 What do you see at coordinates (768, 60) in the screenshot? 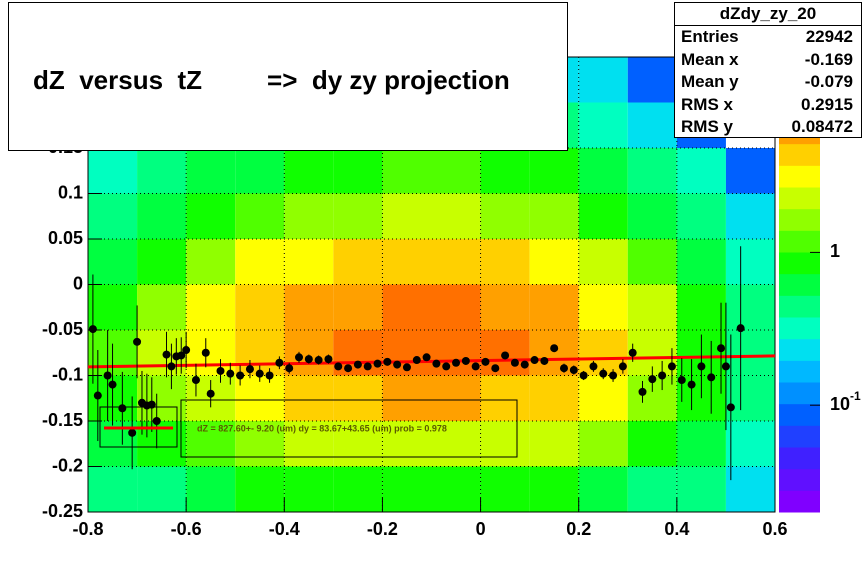
I see `stats-row: Mean x -0.169` at bounding box center [768, 60].